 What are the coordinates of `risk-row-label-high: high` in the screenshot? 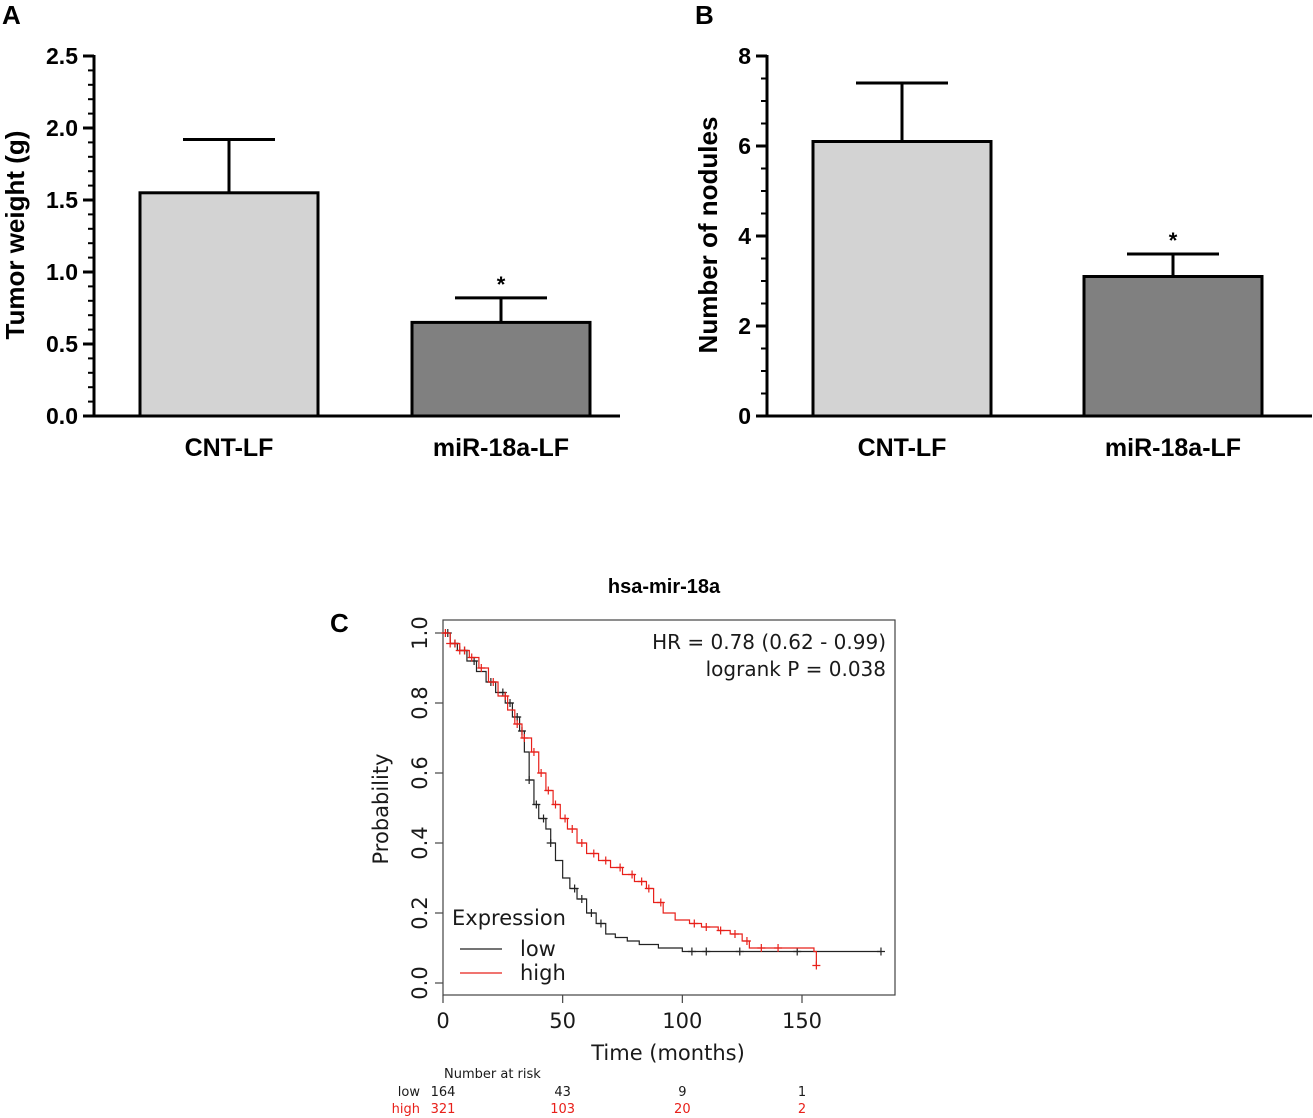 It's located at (406, 1109).